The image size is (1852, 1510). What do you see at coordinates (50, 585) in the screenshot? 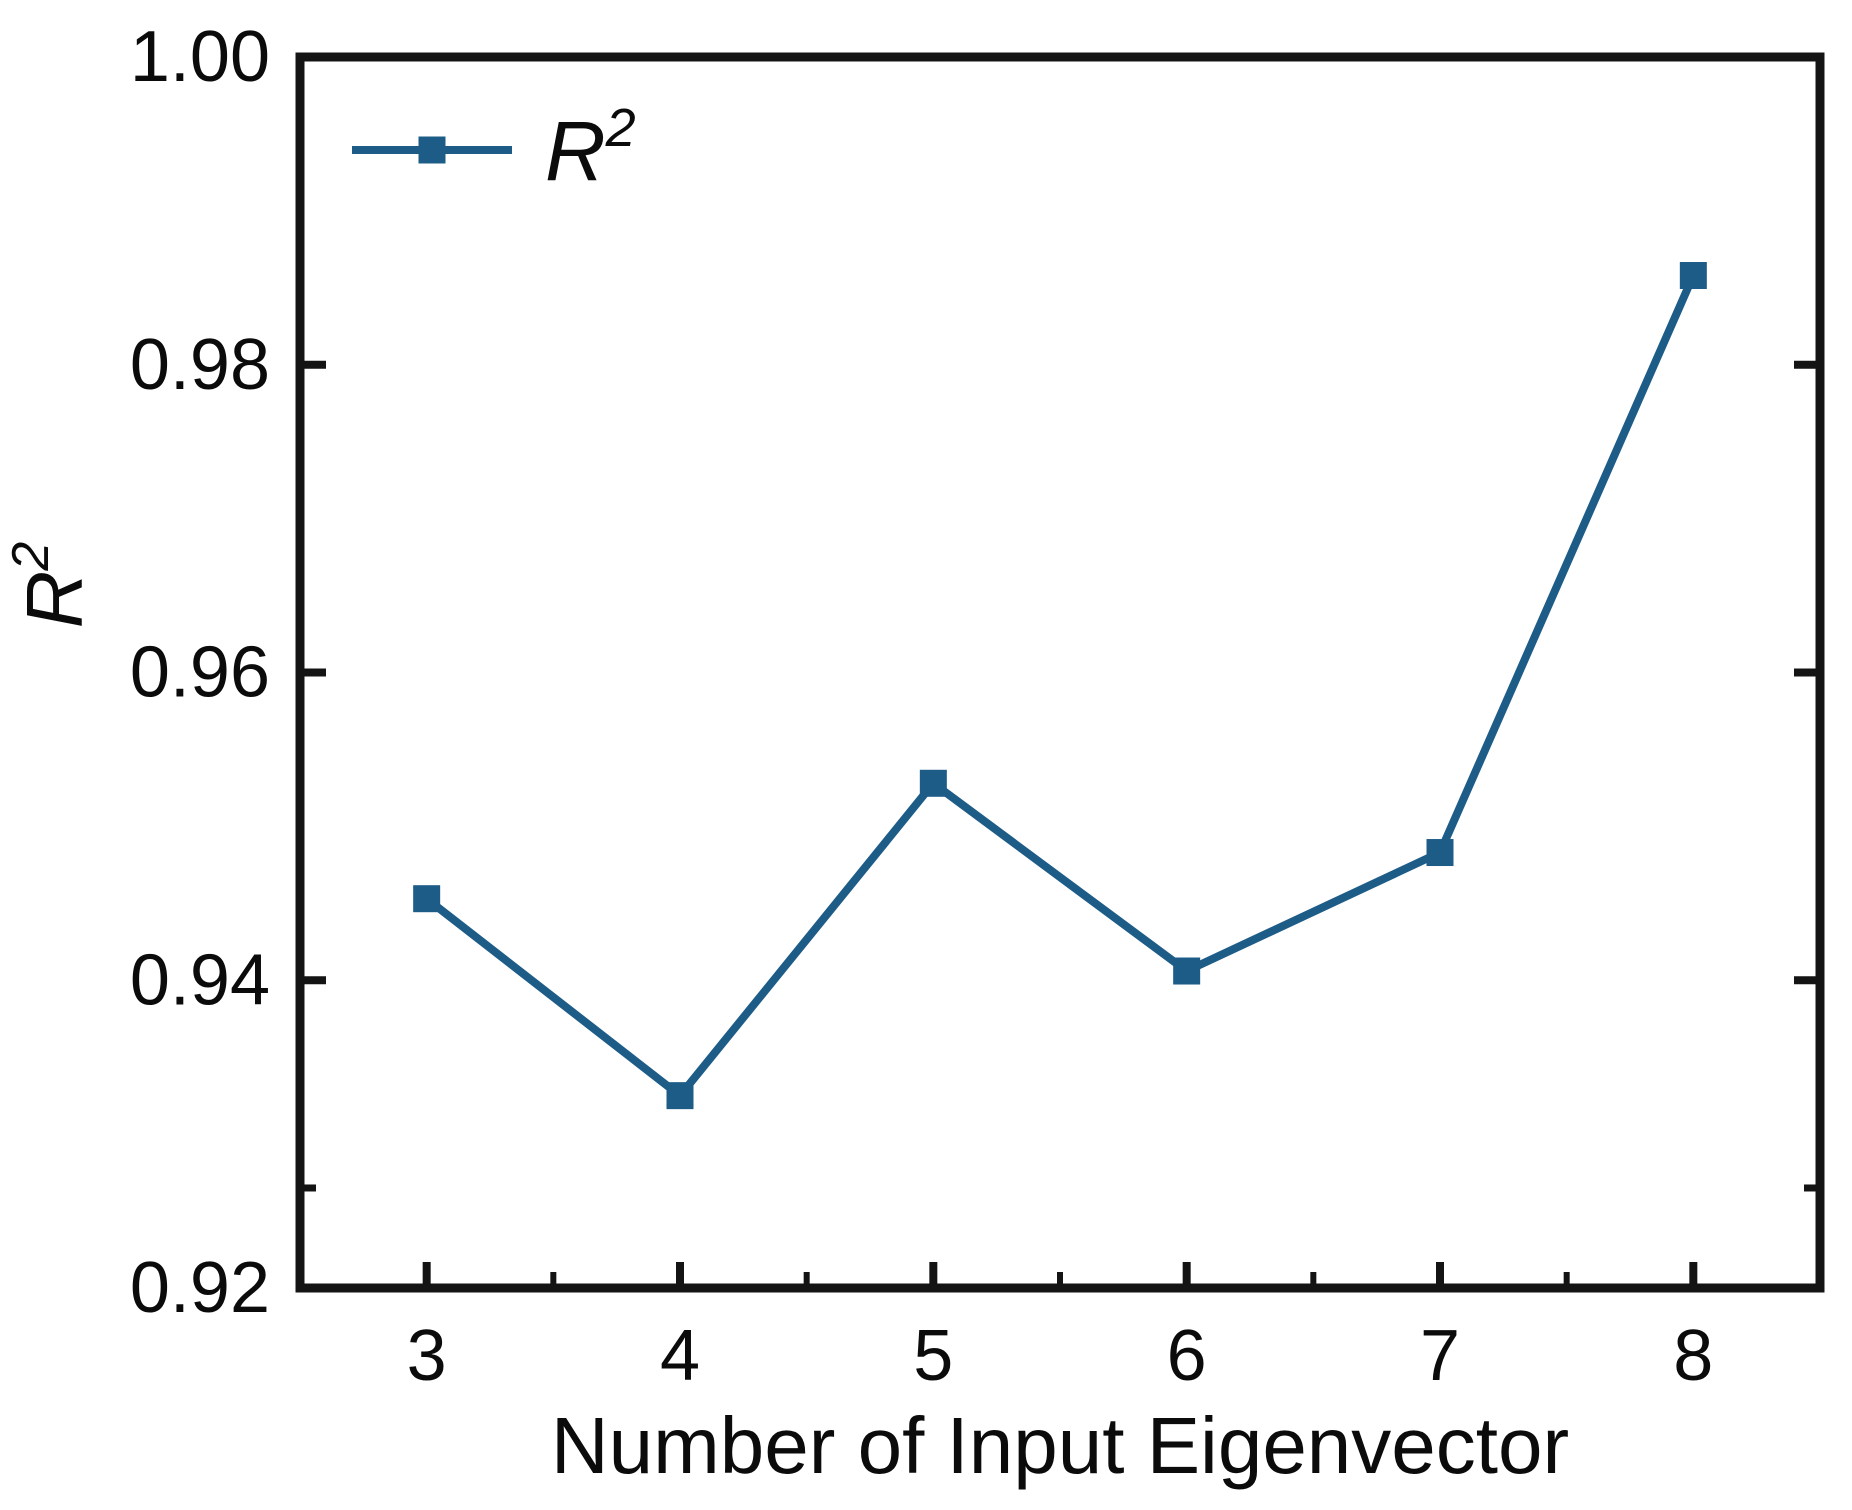
I see `y-axis-label: R2` at bounding box center [50, 585].